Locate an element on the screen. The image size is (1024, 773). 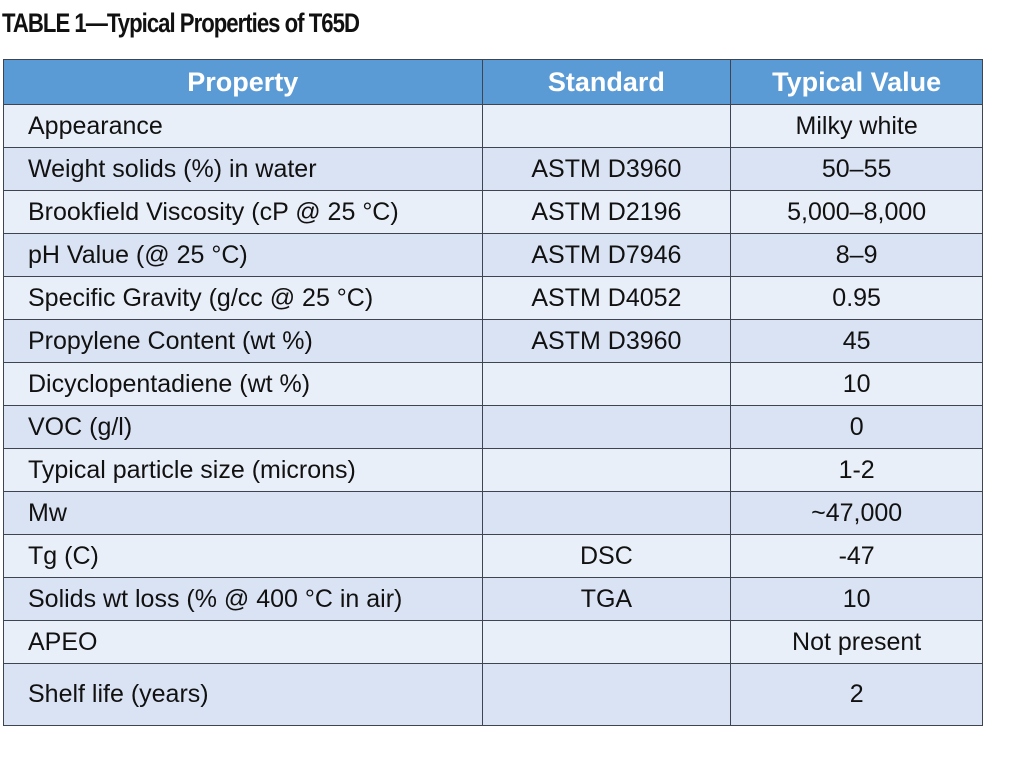
typical-value-cell: 0 is located at coordinates (856, 427).